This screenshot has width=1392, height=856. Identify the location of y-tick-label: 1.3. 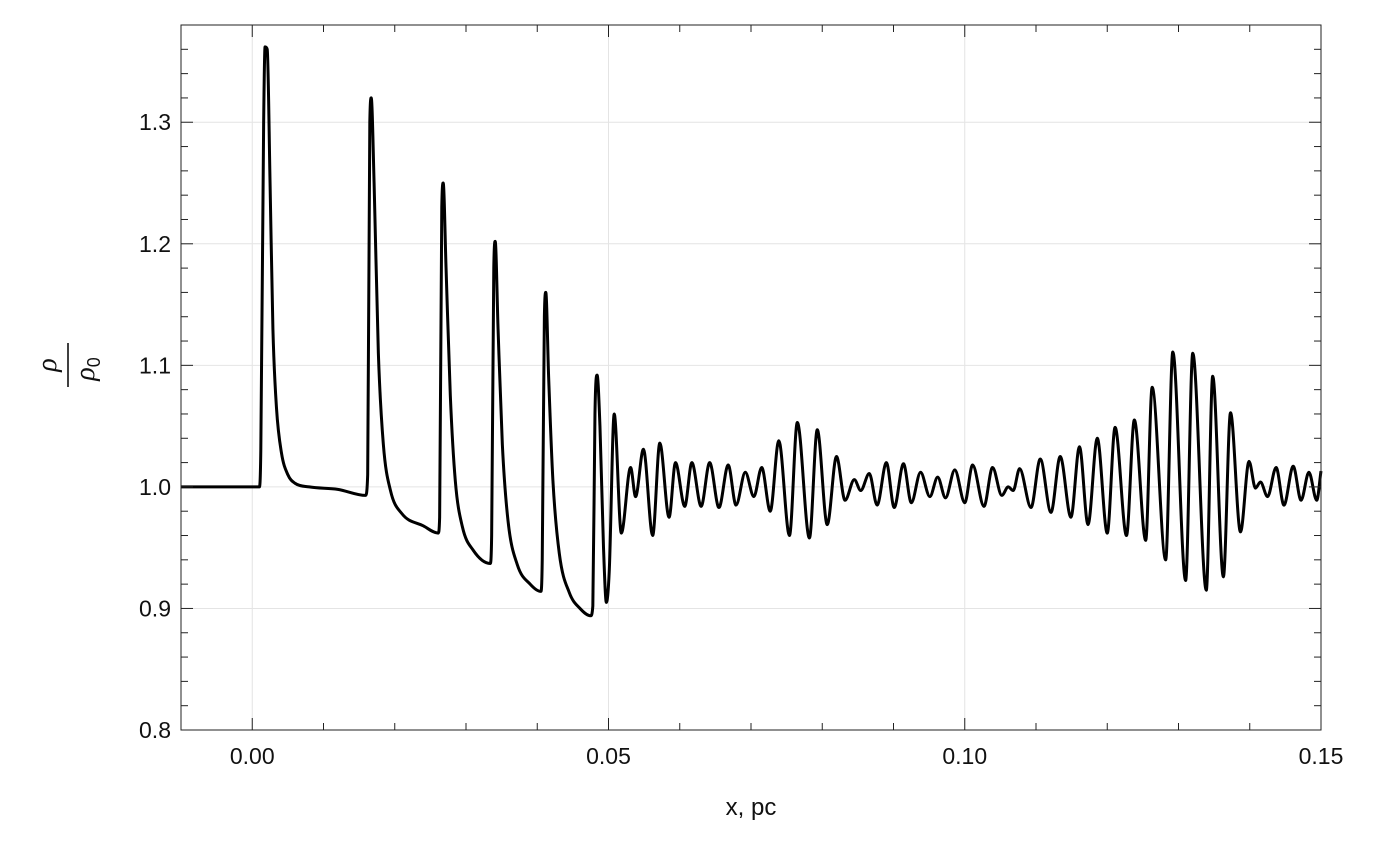
(155, 122).